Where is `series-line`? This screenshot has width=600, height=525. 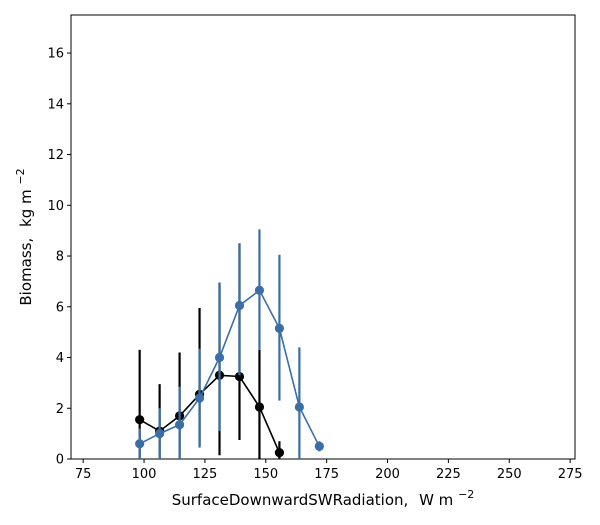
series-line is located at coordinates (230, 368).